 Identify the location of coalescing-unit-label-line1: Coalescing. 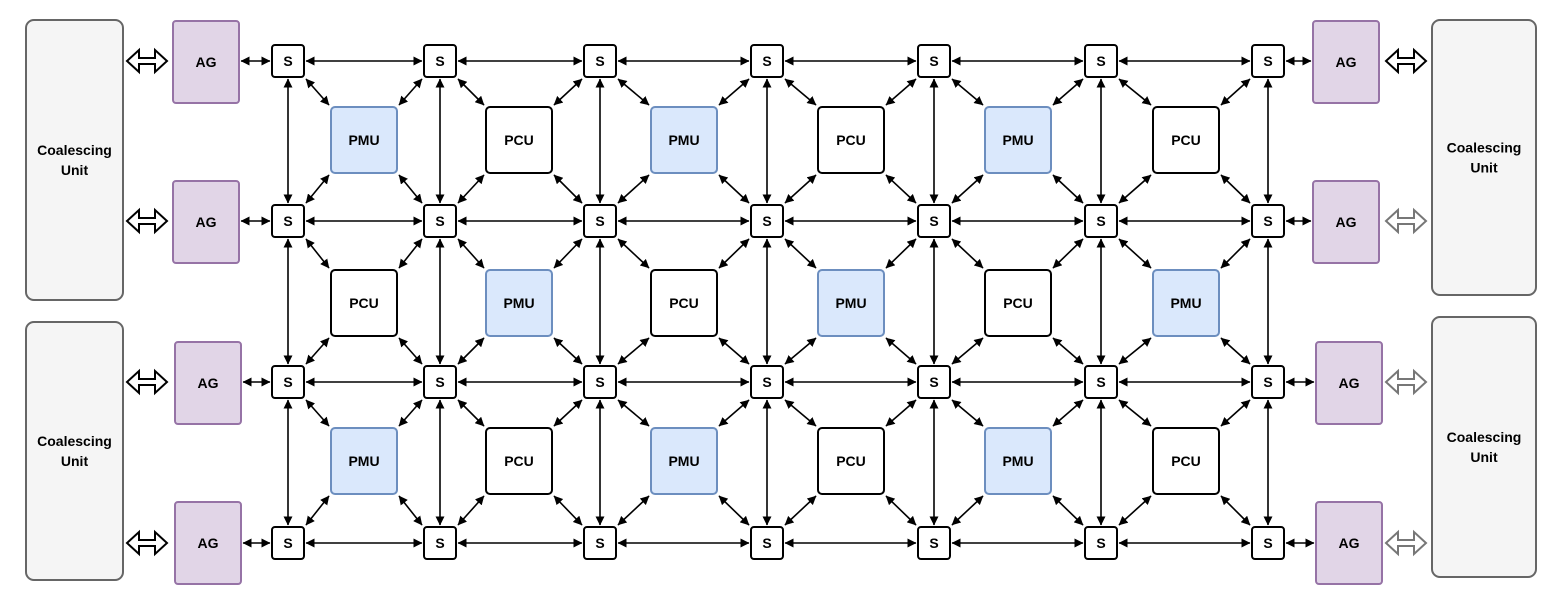
(74, 441).